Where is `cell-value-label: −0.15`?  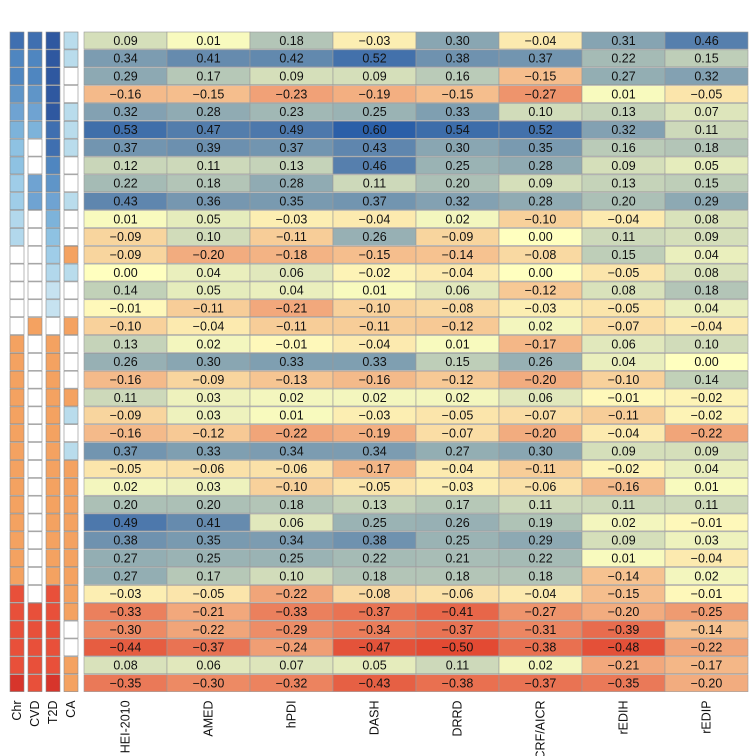
cell-value-label: −0.15 is located at coordinates (541, 77).